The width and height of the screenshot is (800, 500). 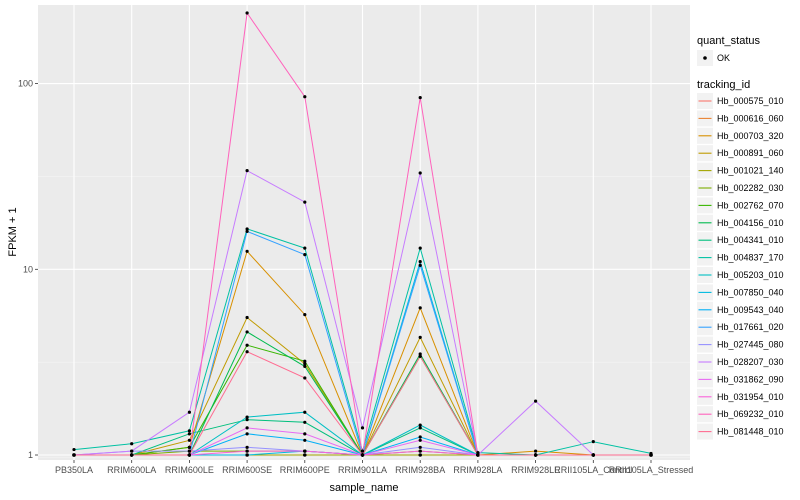 I want to click on x-tick-label: RRII105LA_Control, so click(x=593, y=470).